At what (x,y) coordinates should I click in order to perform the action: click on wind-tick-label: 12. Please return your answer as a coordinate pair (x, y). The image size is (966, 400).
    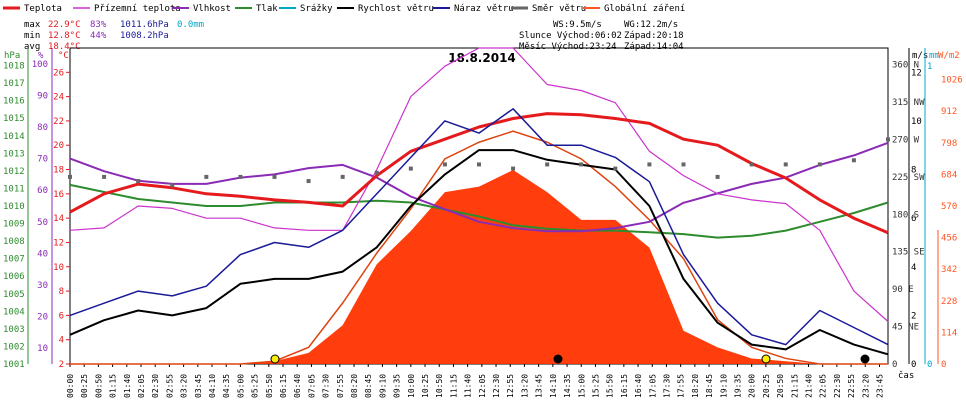
    Looking at the image, I should click on (916, 73).